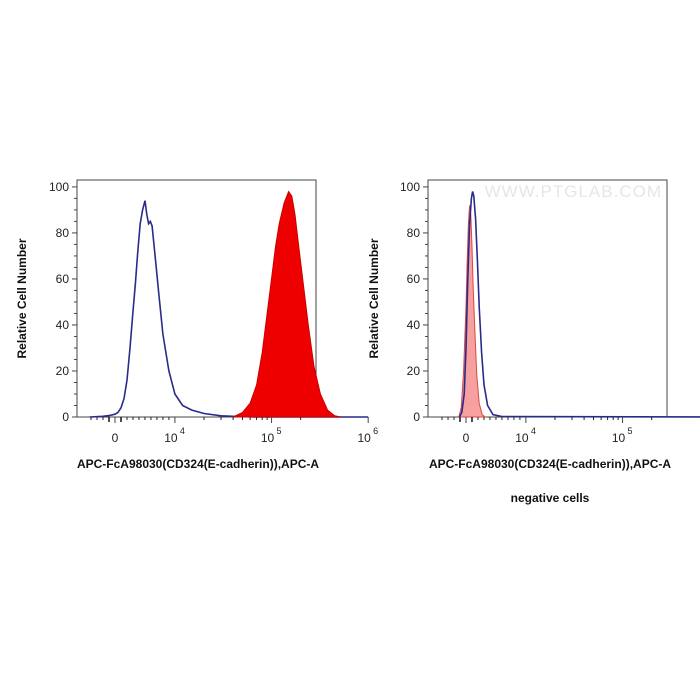  What do you see at coordinates (550, 498) in the screenshot?
I see `panel-caption: negative cells` at bounding box center [550, 498].